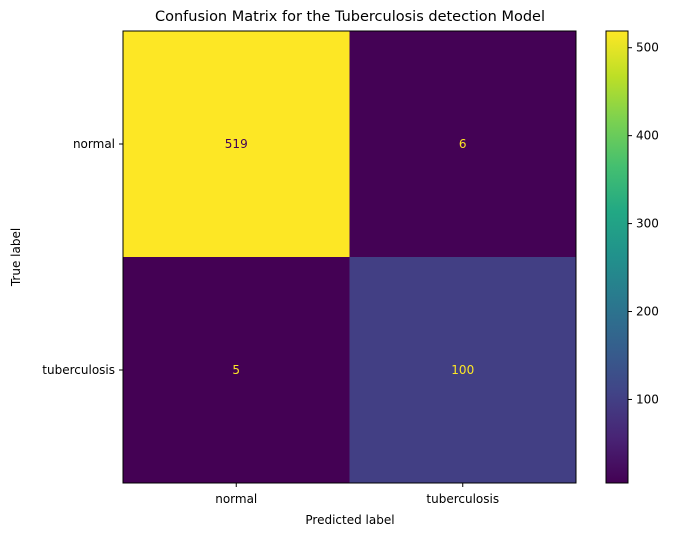  Describe the element at coordinates (647, 136) in the screenshot. I see `colorbar-tick-label: 400` at that location.